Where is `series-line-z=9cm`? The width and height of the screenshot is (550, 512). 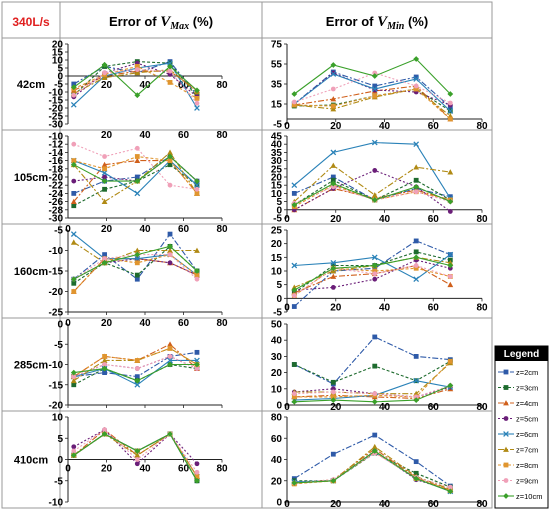 series-line-z=9cm is located at coordinates (135, 166).